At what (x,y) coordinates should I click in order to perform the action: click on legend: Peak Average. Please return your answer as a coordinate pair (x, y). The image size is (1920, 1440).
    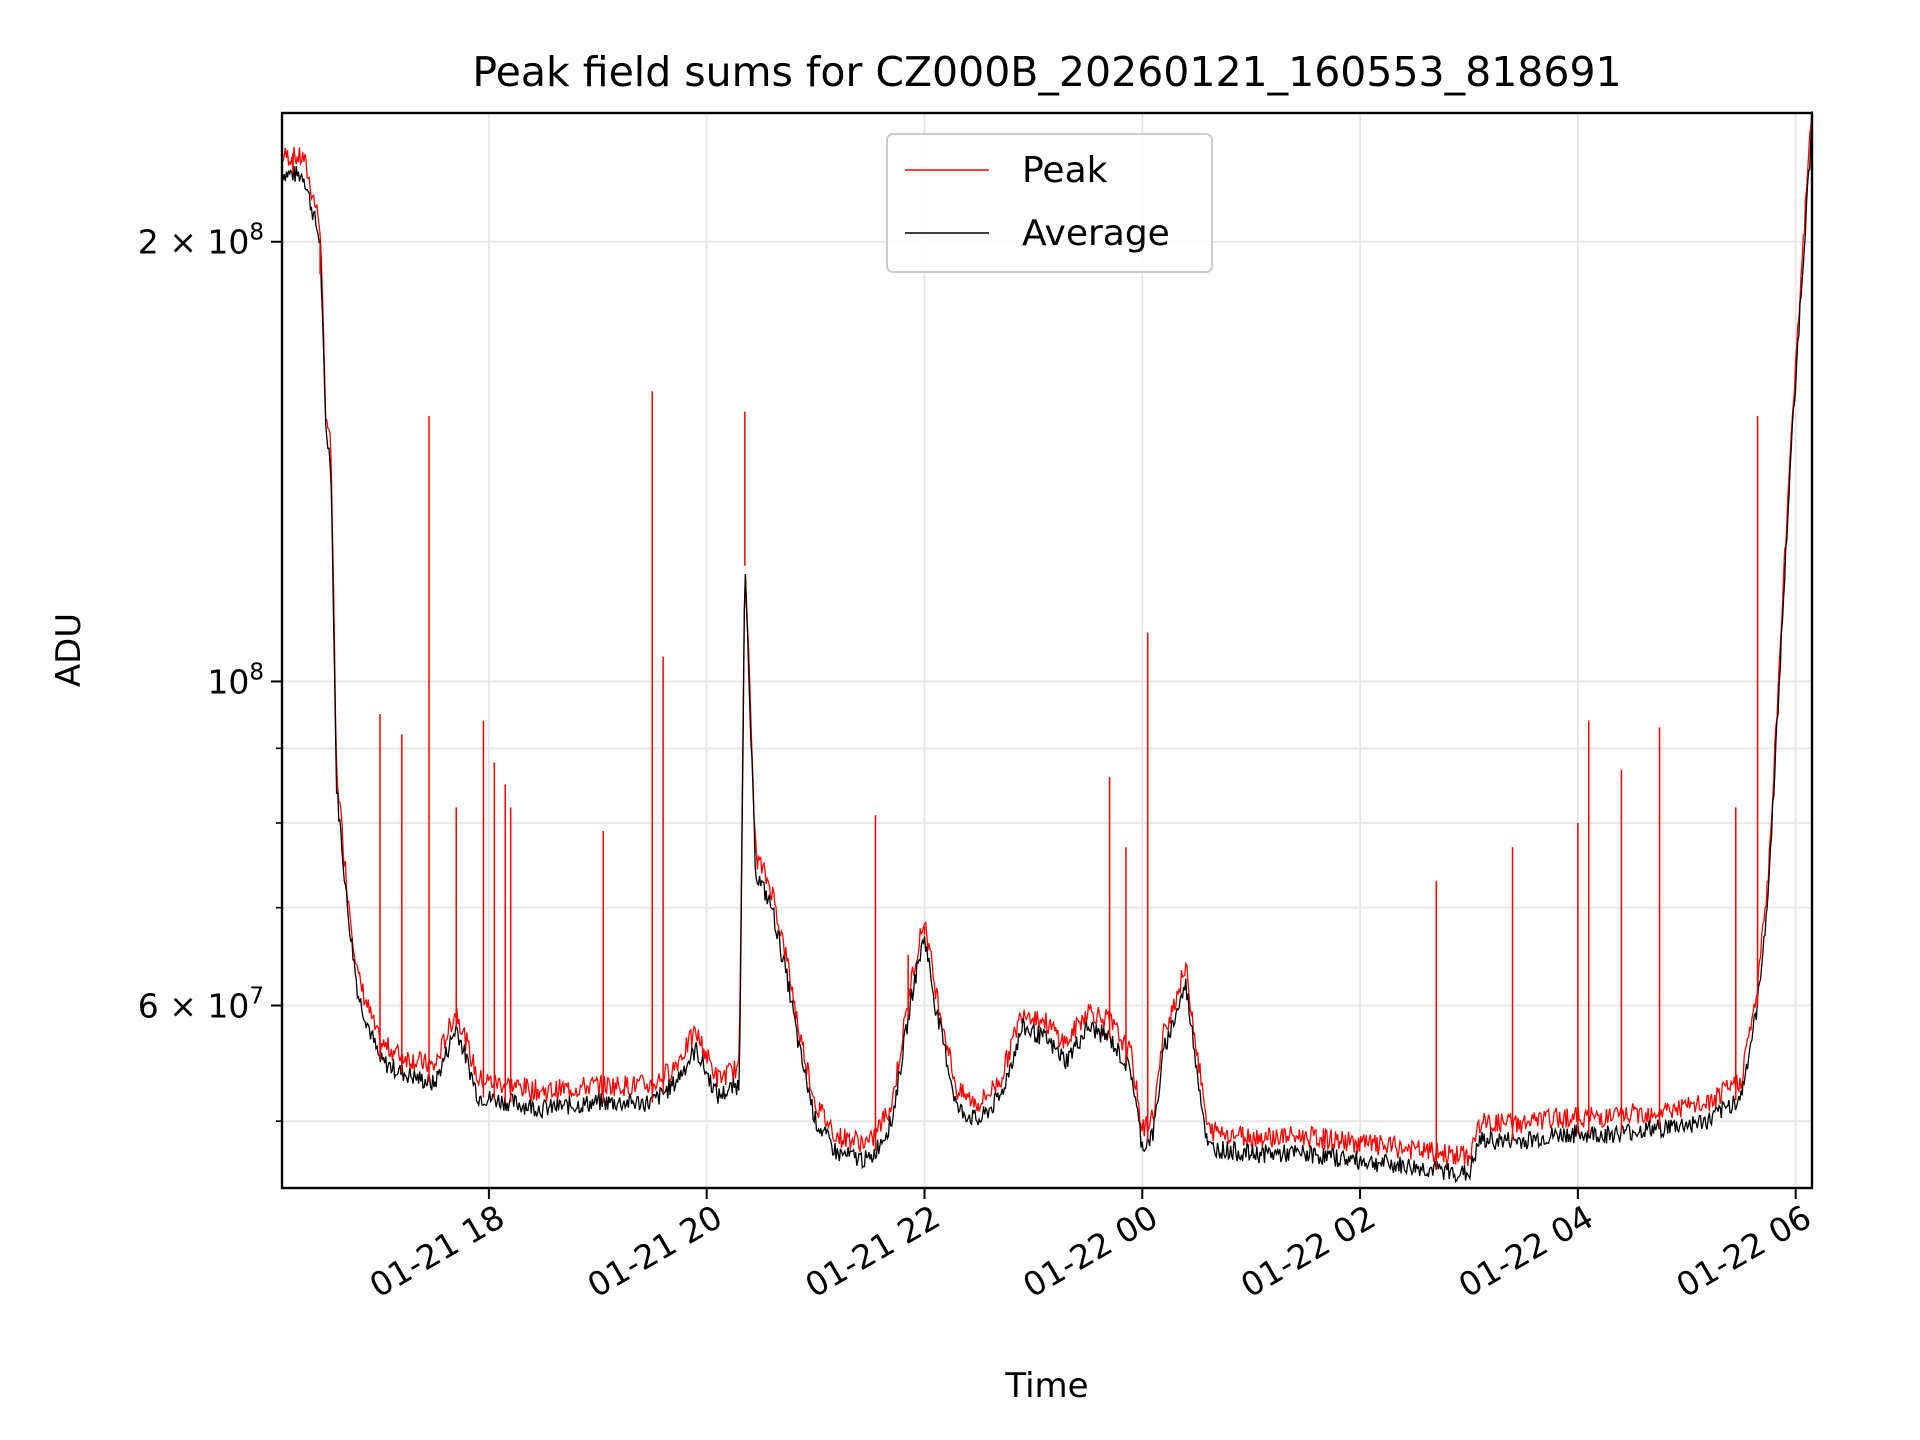
    Looking at the image, I should click on (1049, 203).